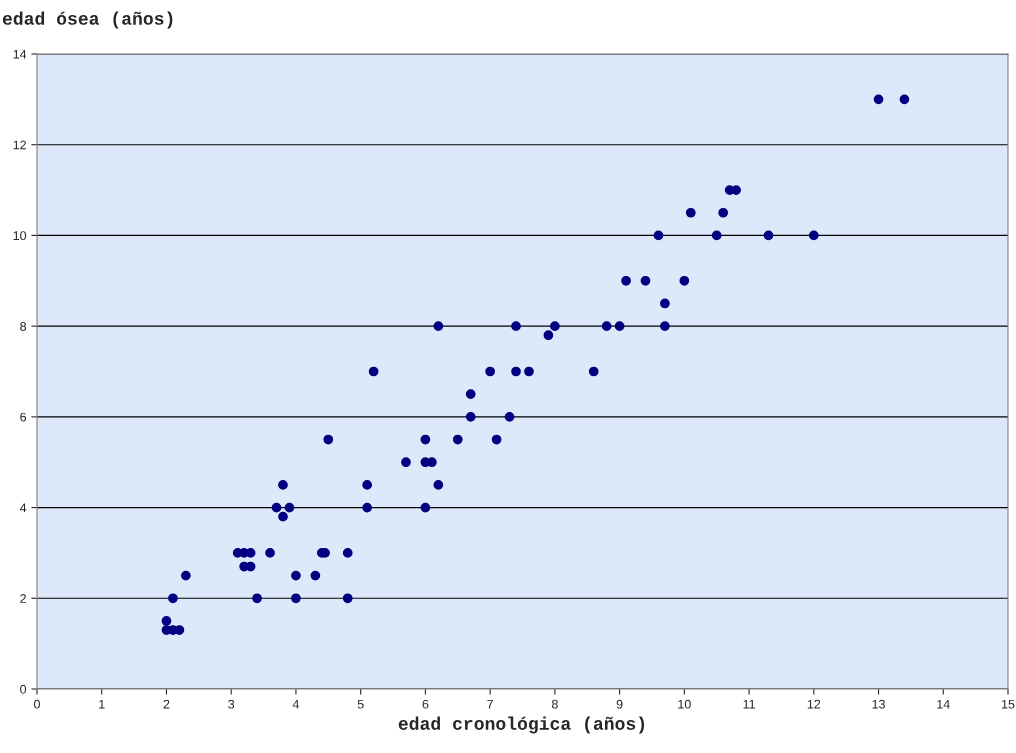 The width and height of the screenshot is (1016, 753). I want to click on x-tick-label: 12, so click(814, 704).